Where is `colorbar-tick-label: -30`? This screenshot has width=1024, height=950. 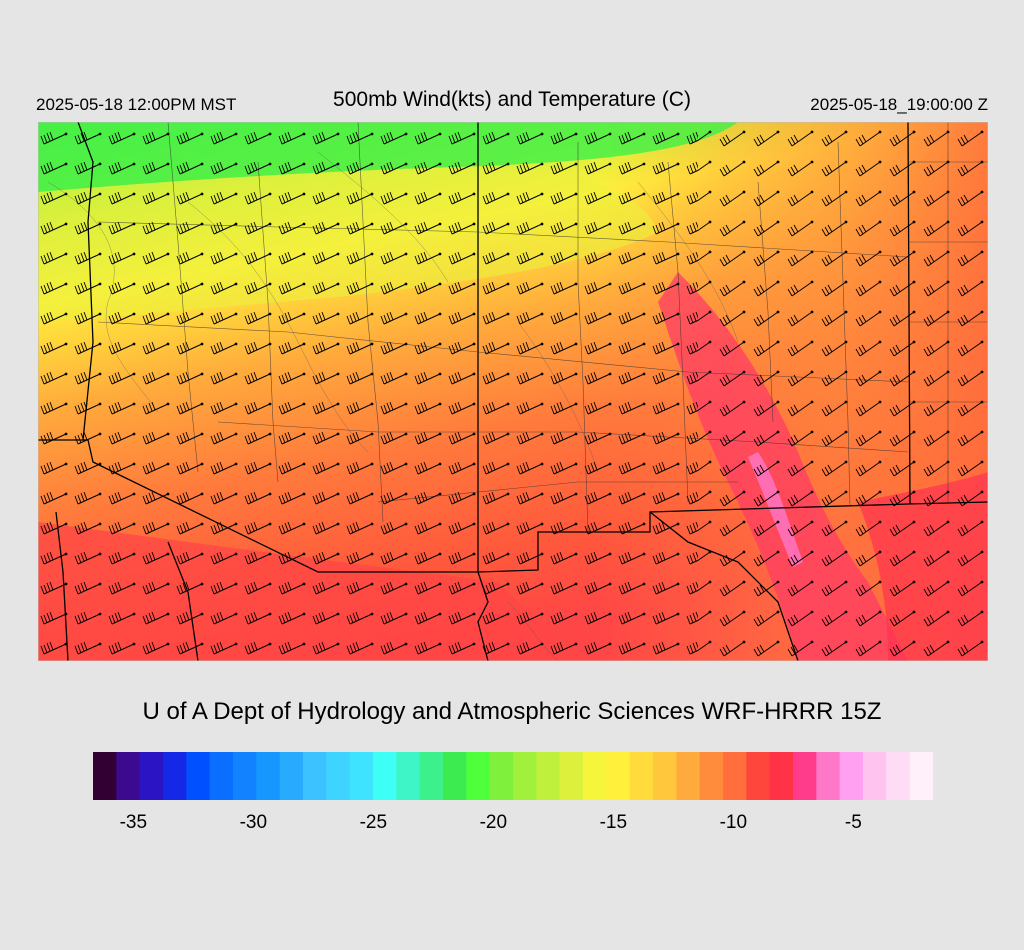
colorbar-tick-label: -30 is located at coordinates (253, 822).